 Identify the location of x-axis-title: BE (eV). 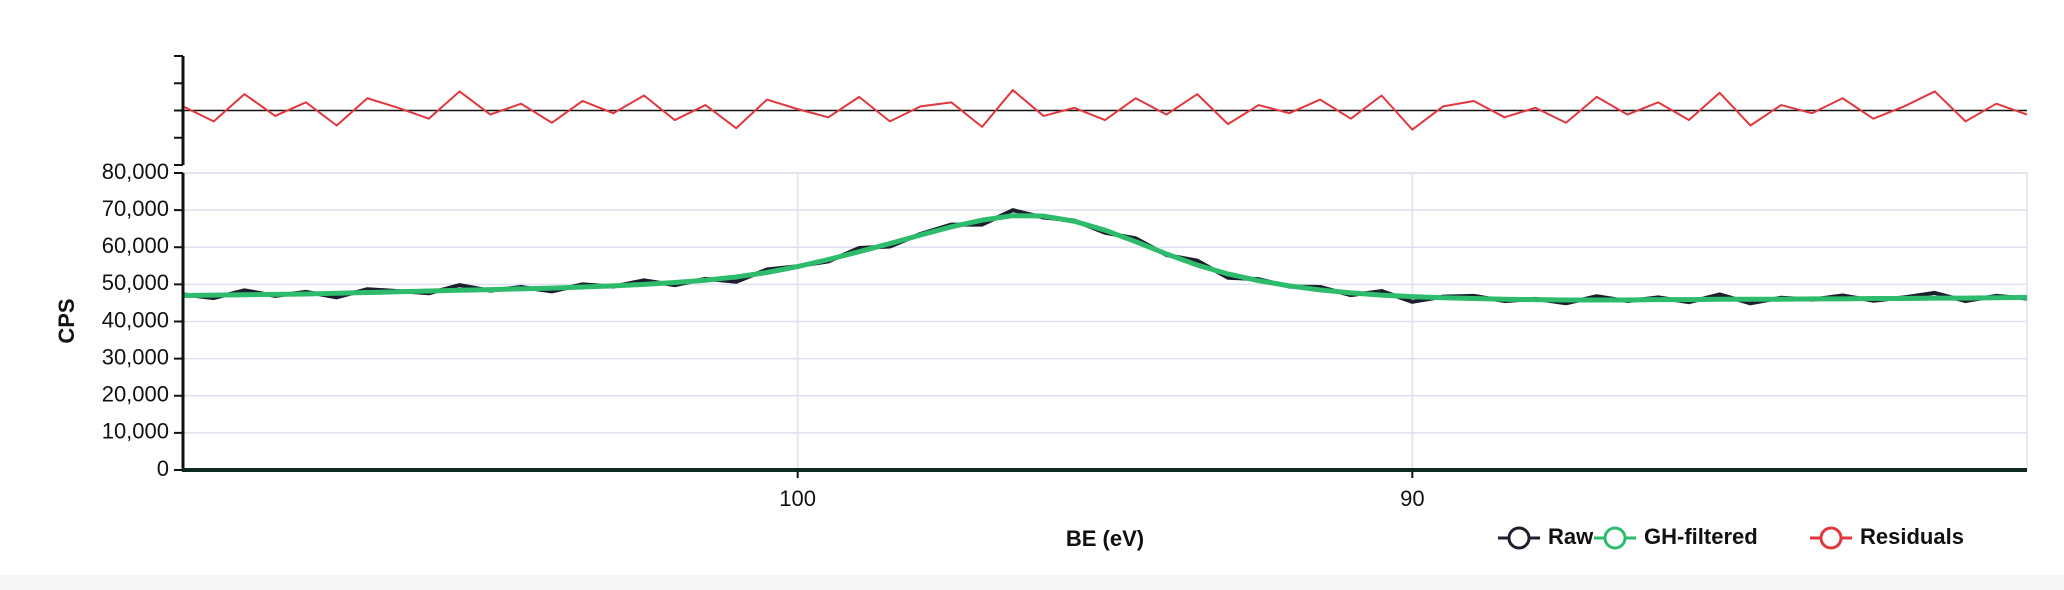
(1105, 538).